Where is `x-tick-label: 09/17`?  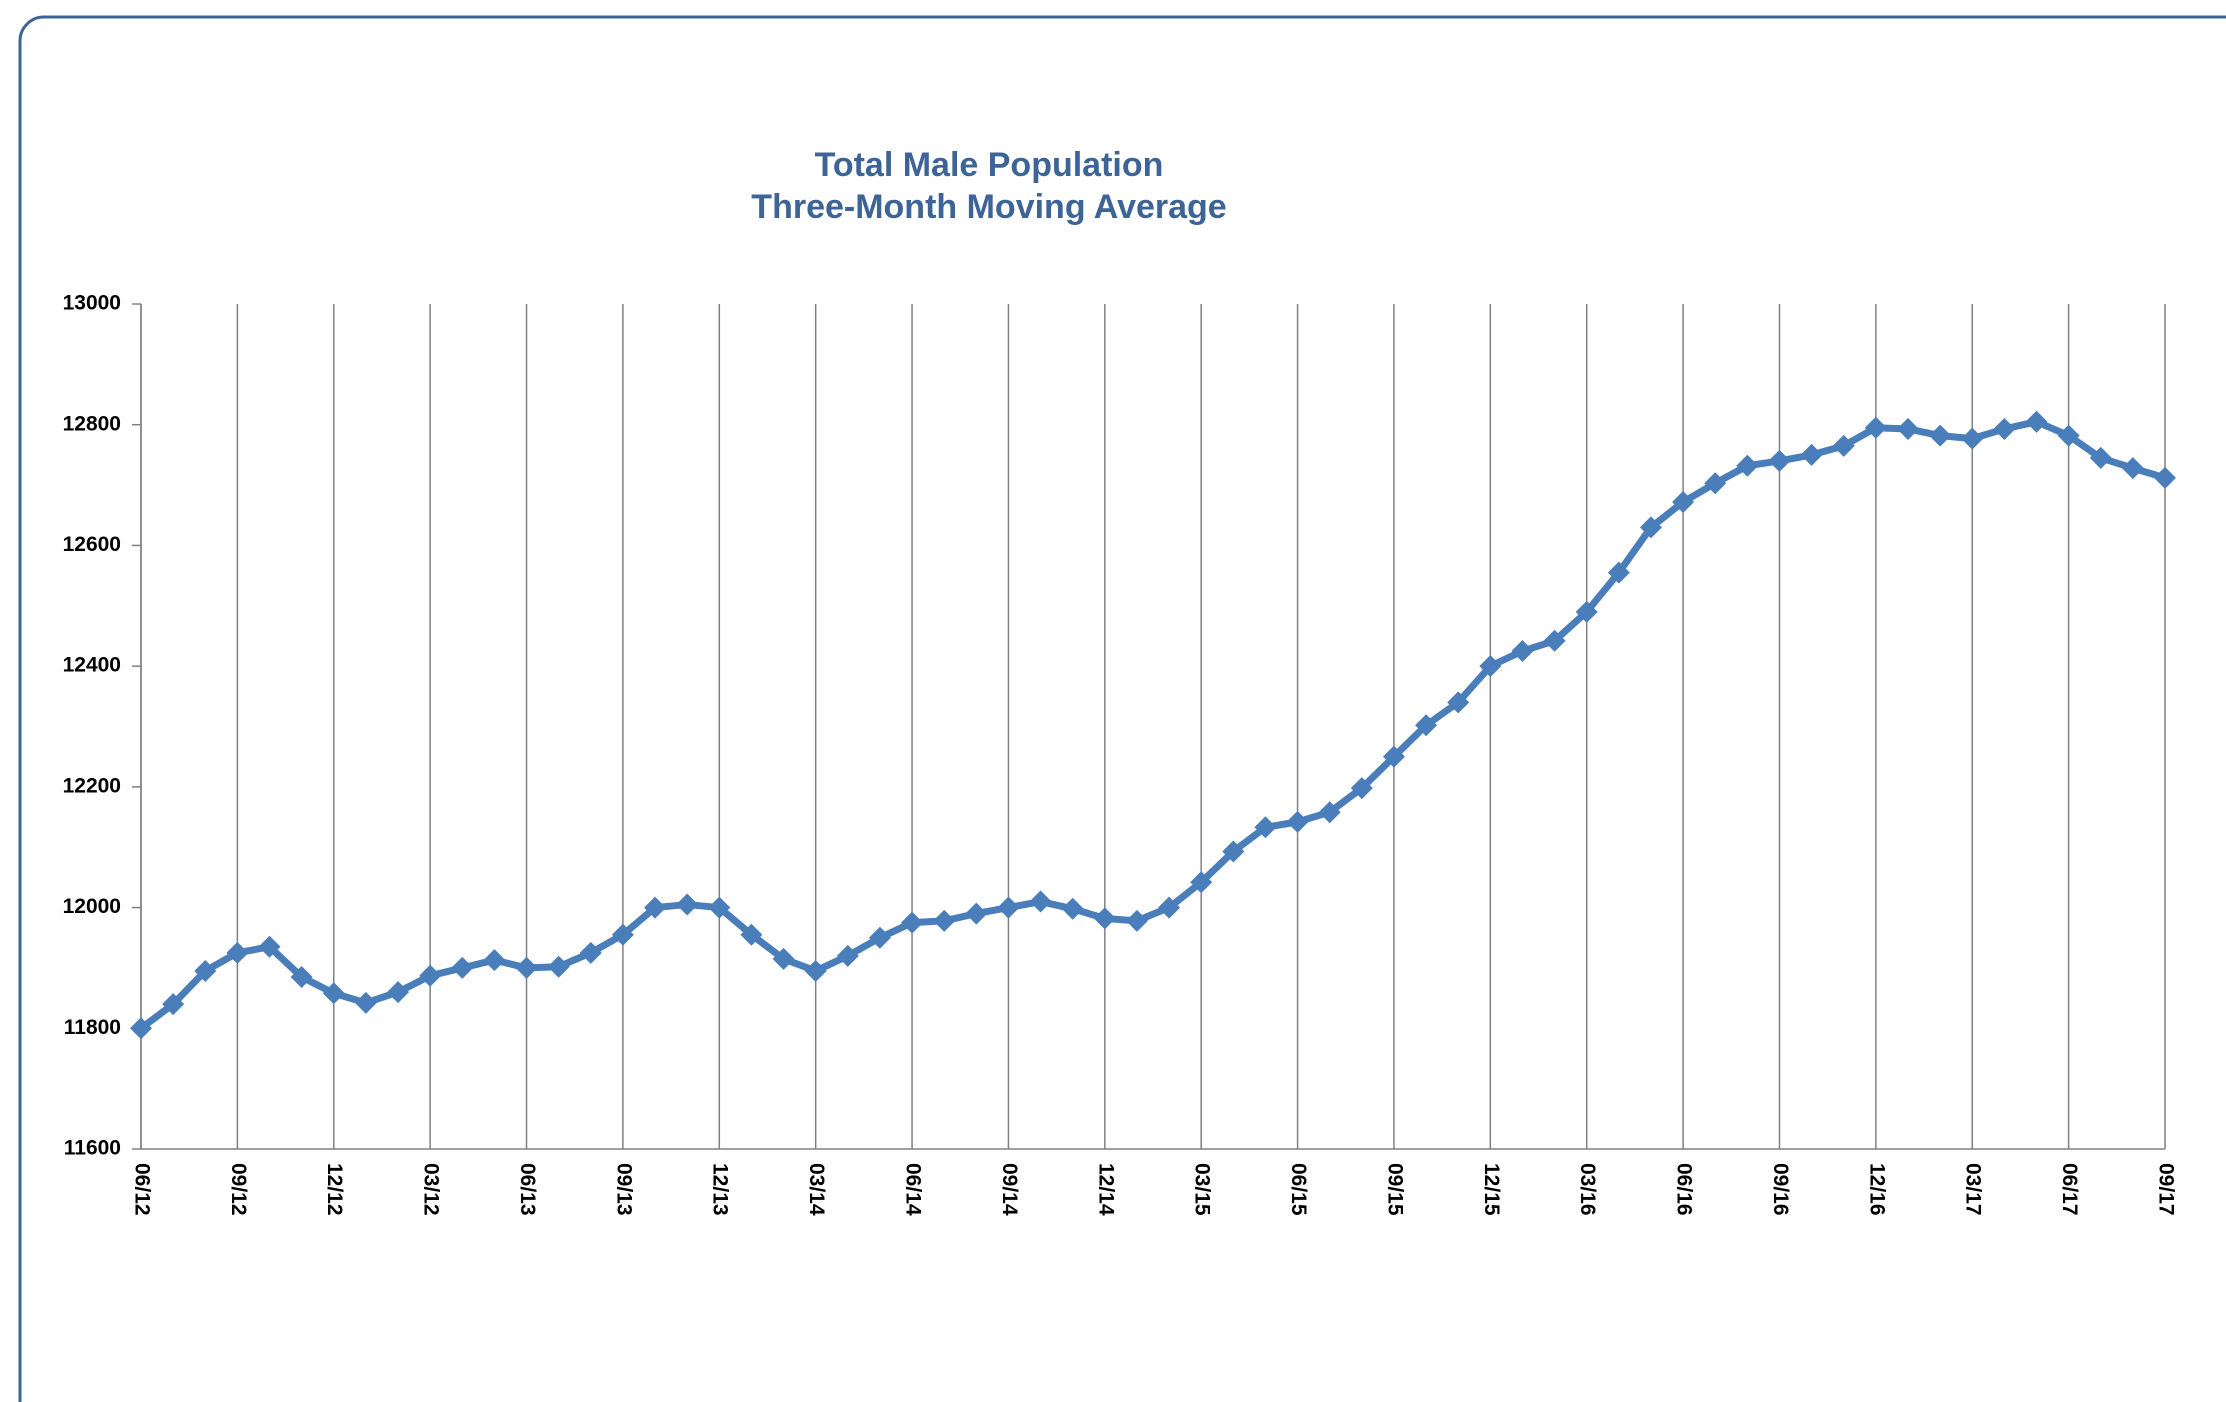 x-tick-label: 09/17 is located at coordinates (2165, 1189).